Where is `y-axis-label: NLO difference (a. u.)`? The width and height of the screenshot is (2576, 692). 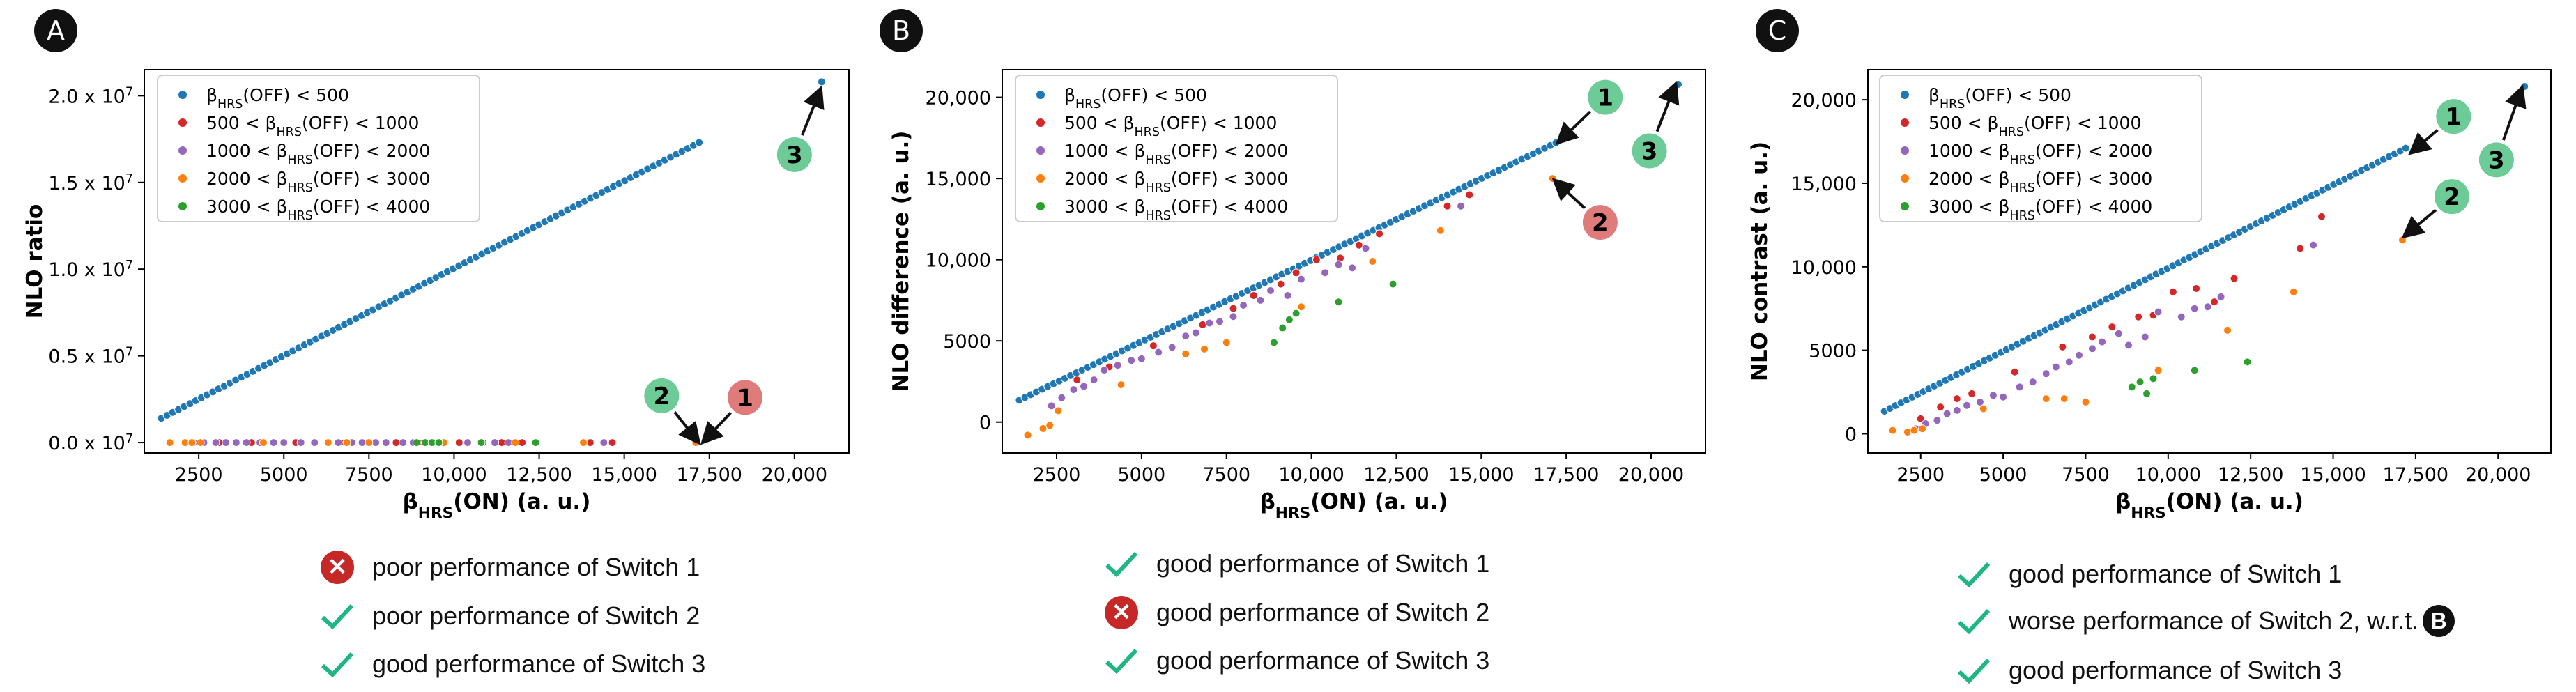
y-axis-label: NLO difference (a. u.) is located at coordinates (901, 261).